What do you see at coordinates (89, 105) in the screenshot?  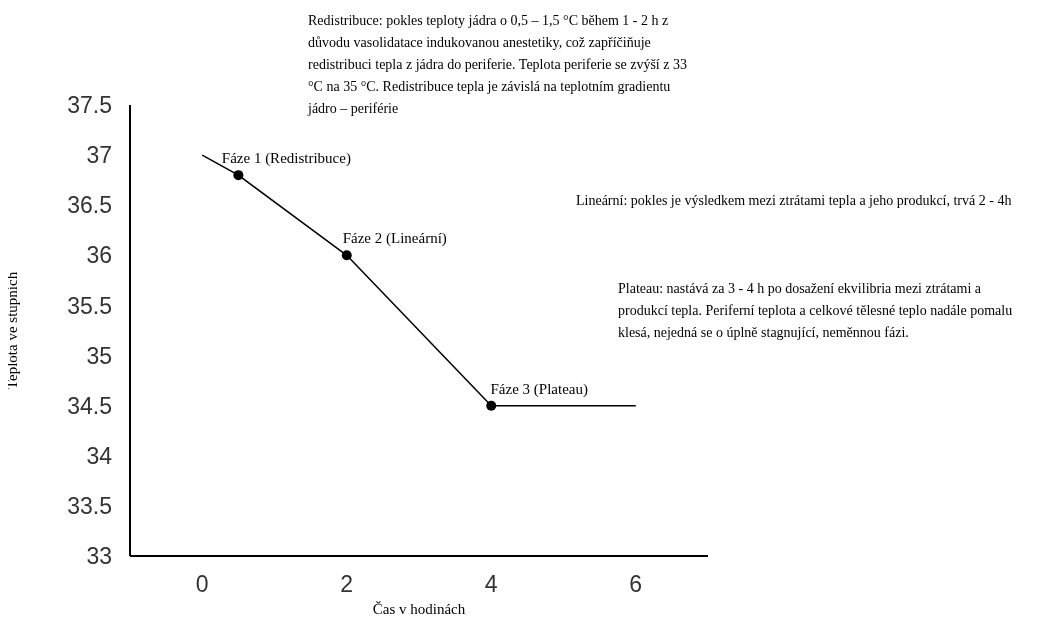 I see `y-tick-label: 37.5` at bounding box center [89, 105].